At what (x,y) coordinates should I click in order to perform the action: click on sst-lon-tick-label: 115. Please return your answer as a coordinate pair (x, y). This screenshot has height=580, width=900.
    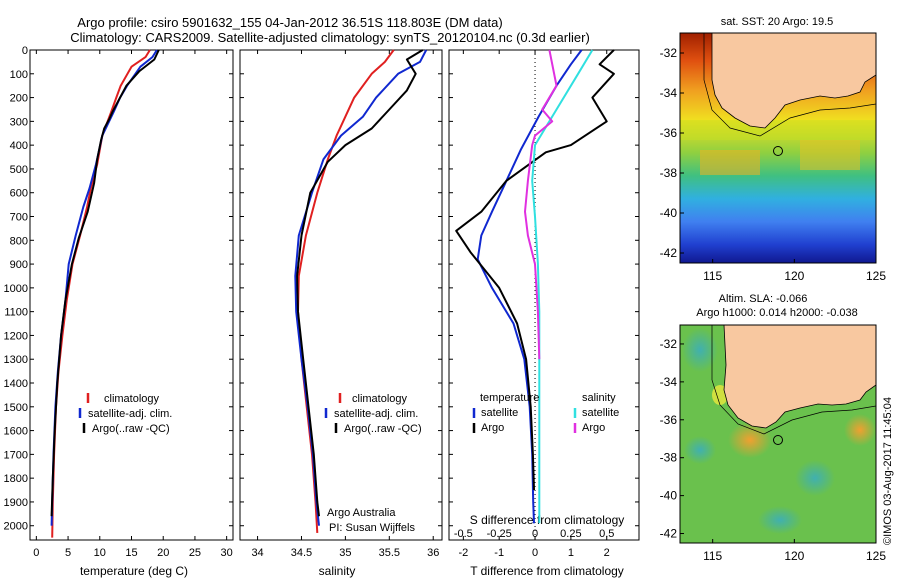
    Looking at the image, I should click on (712, 276).